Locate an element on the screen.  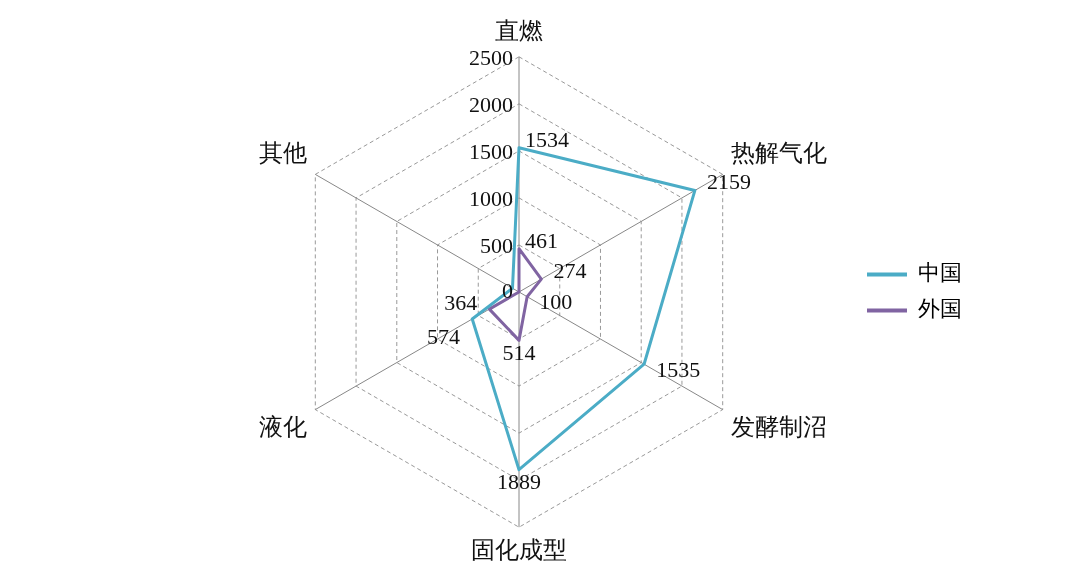
spoke-label: 直燃 is located at coordinates (519, 30).